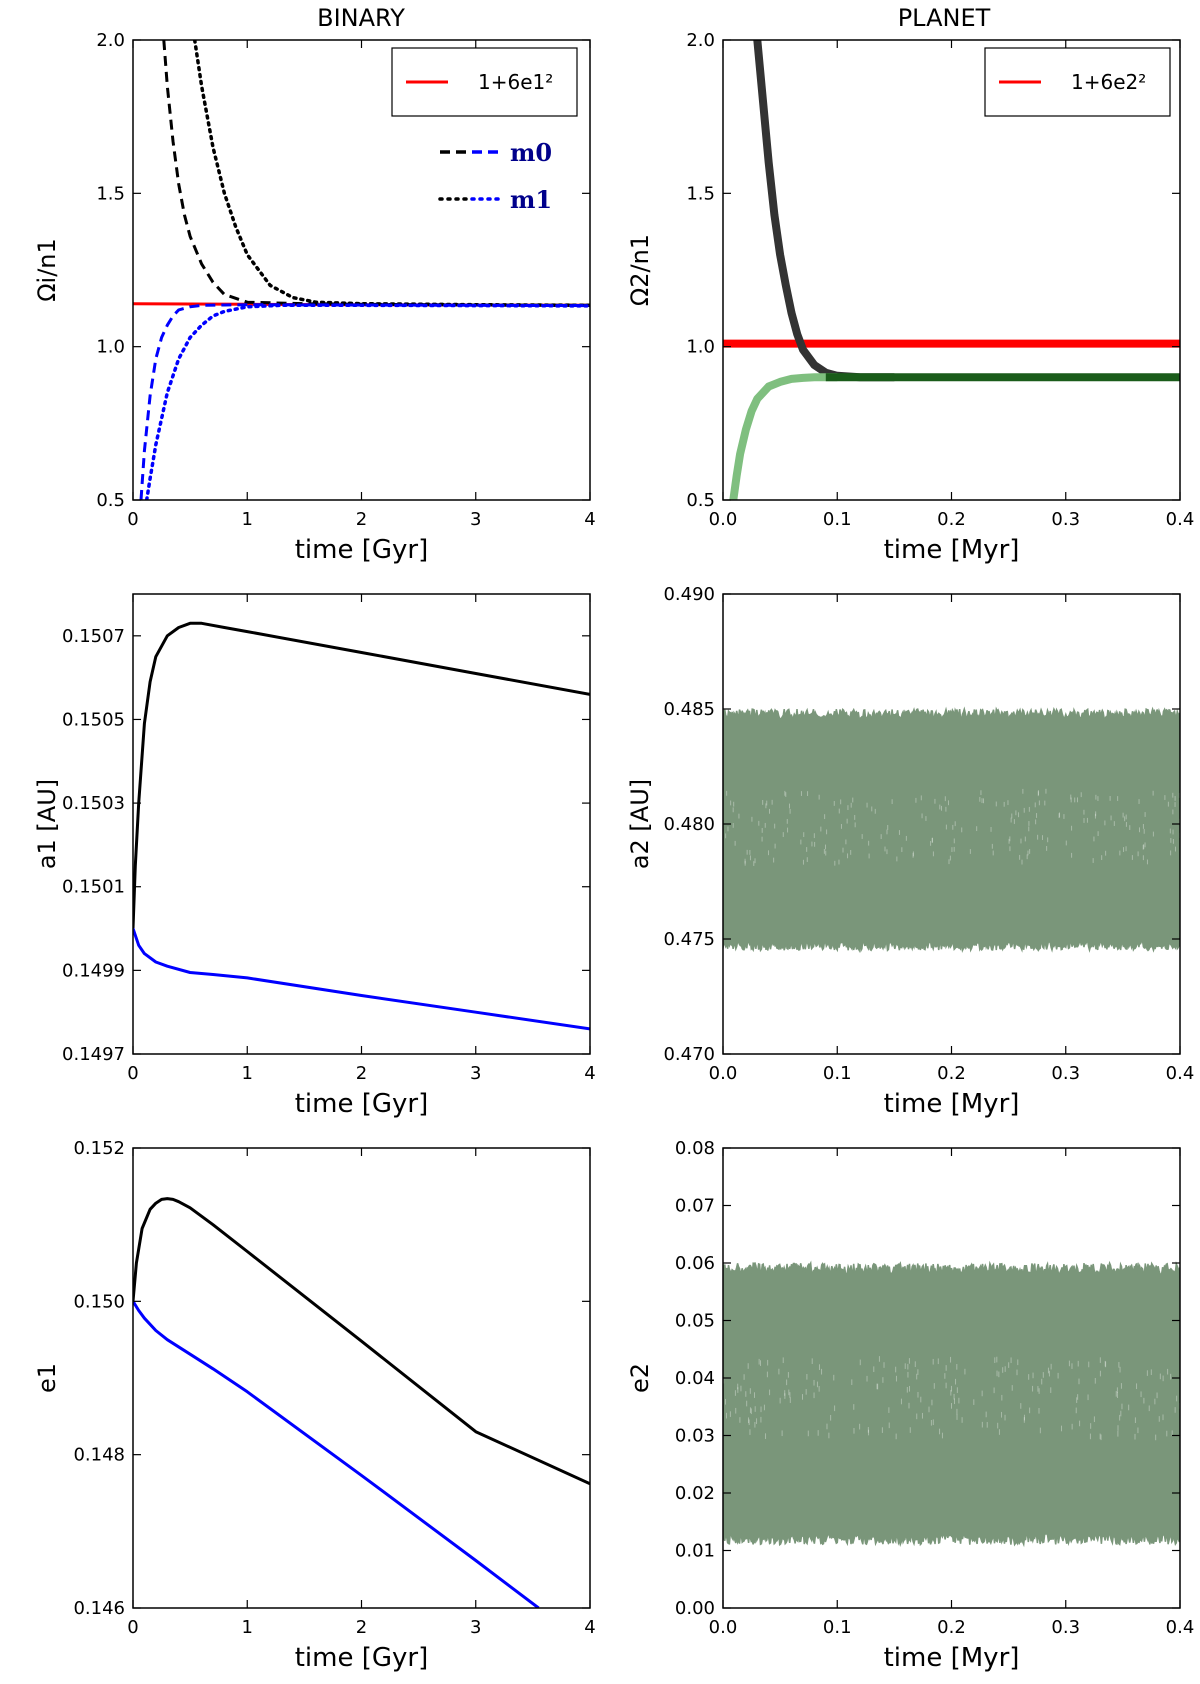 This screenshot has height=1684, width=1200. I want to click on y-tick-label: 0.1499, so click(93, 970).